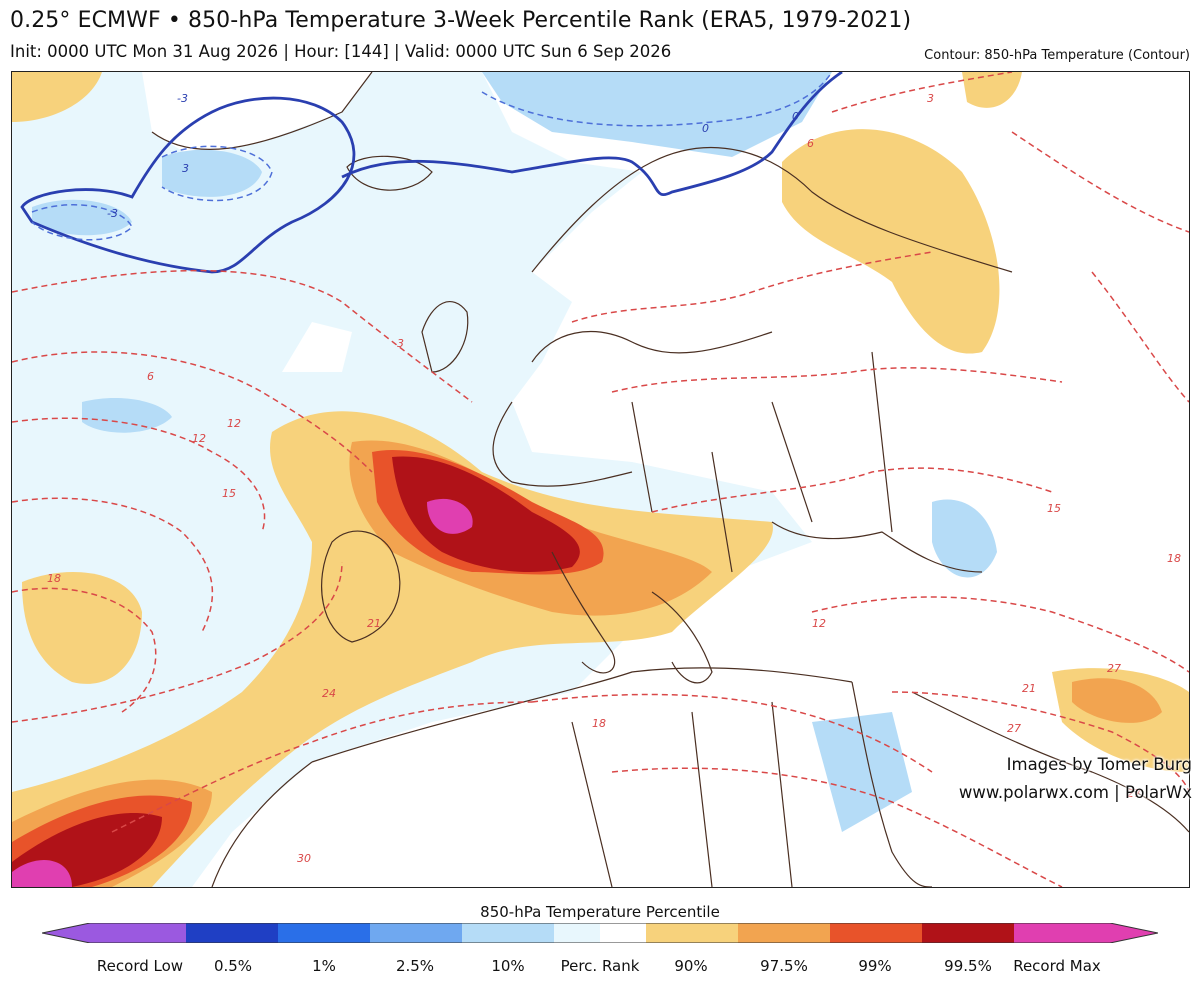  I want to click on legend-title: 850-hPa Temperature Percentile, so click(600, 912).